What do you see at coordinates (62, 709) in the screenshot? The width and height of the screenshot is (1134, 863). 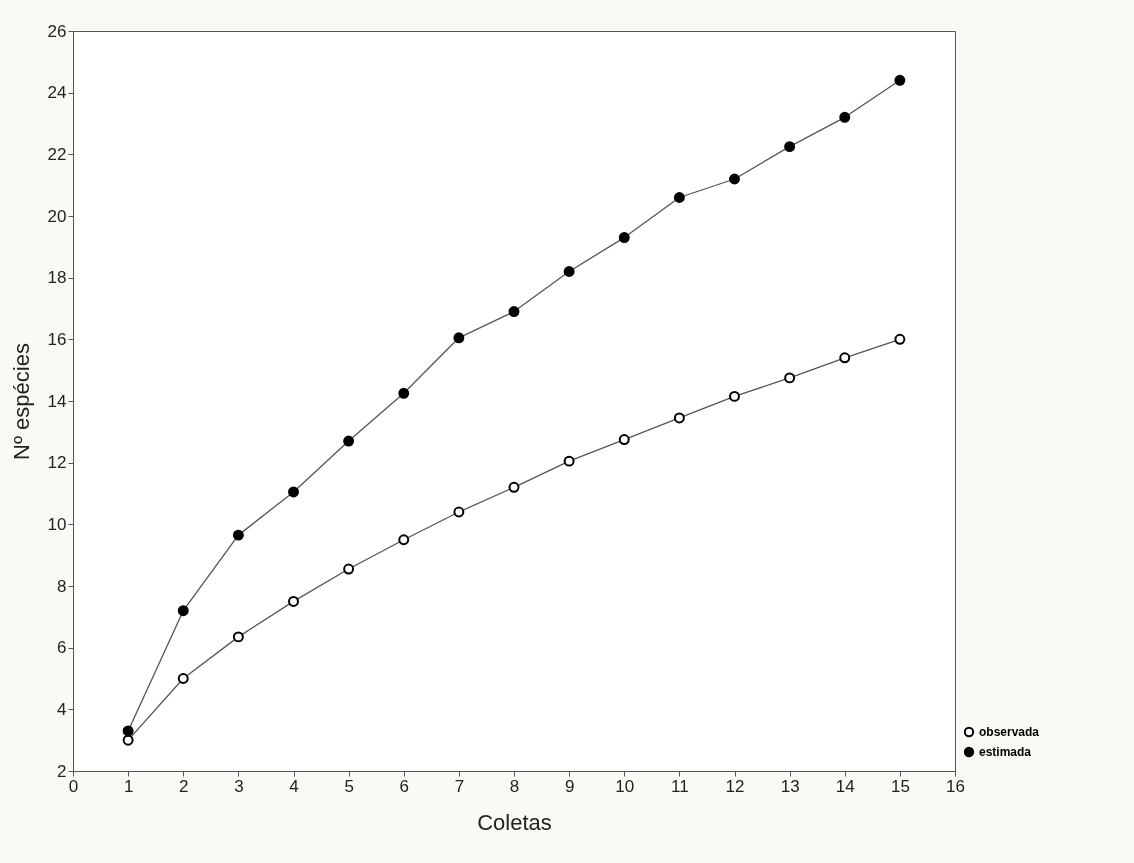 I see `y-tick-label: 4` at bounding box center [62, 709].